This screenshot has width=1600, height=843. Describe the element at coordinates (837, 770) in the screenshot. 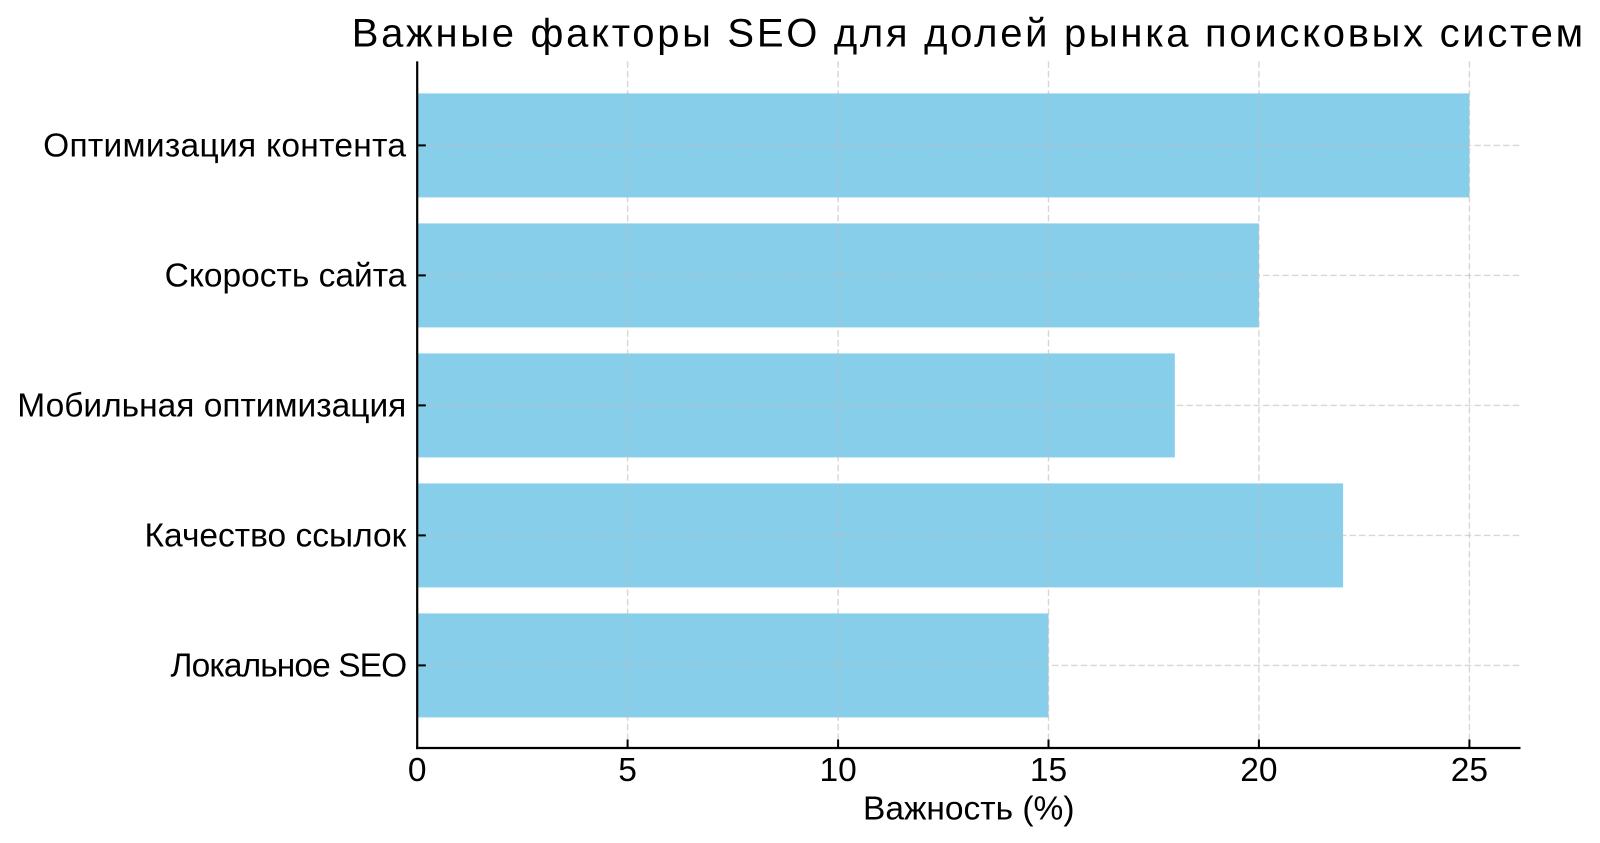

I see `svg-text: 10` at that location.